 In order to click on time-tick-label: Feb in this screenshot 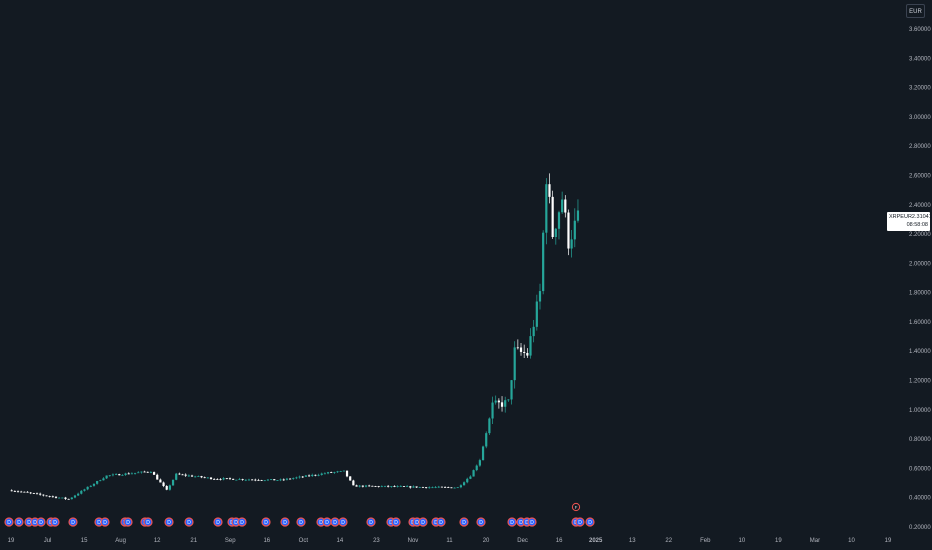, I will do `click(705, 541)`.